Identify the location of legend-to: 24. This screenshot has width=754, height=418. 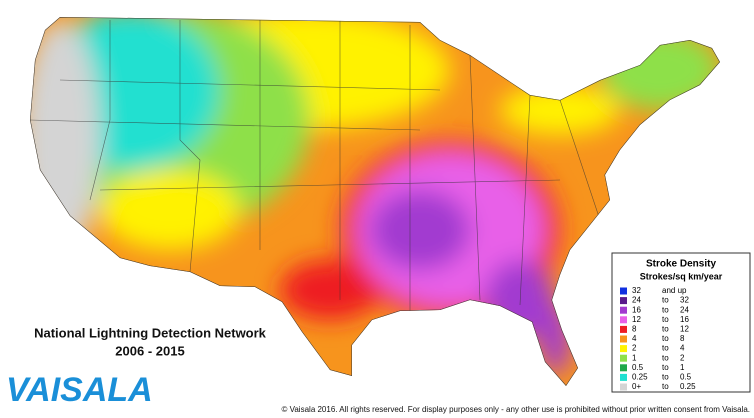
(684, 309).